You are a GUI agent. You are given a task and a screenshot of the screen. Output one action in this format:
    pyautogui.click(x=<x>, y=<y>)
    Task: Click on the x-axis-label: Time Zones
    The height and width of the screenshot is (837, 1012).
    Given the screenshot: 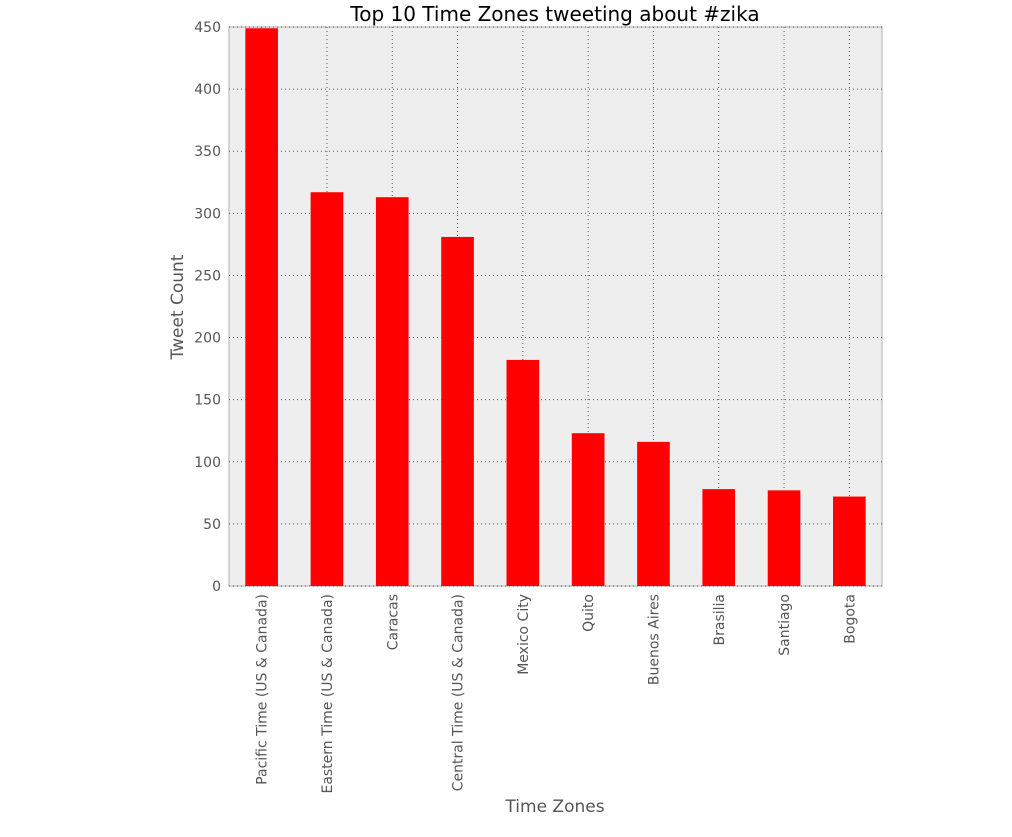 What is the action you would take?
    pyautogui.click(x=554, y=807)
    